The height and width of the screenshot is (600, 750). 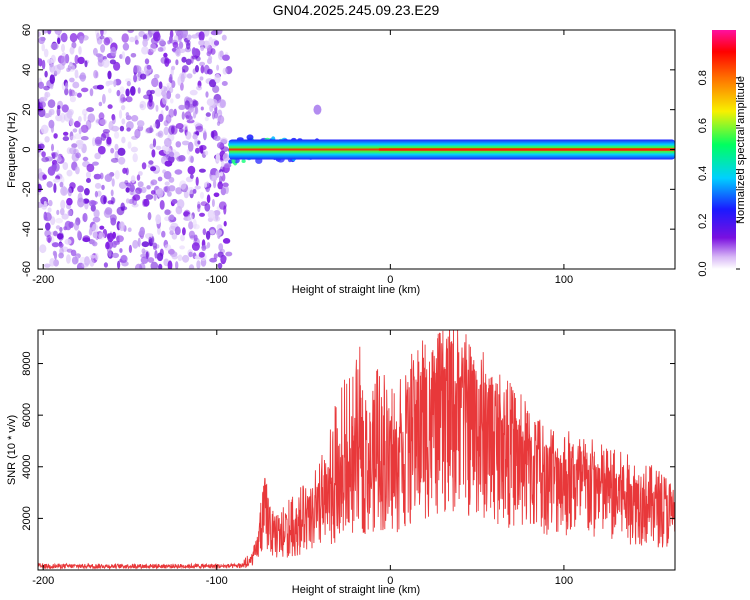 I want to click on snr-xtick-label: 0, so click(x=390, y=581).